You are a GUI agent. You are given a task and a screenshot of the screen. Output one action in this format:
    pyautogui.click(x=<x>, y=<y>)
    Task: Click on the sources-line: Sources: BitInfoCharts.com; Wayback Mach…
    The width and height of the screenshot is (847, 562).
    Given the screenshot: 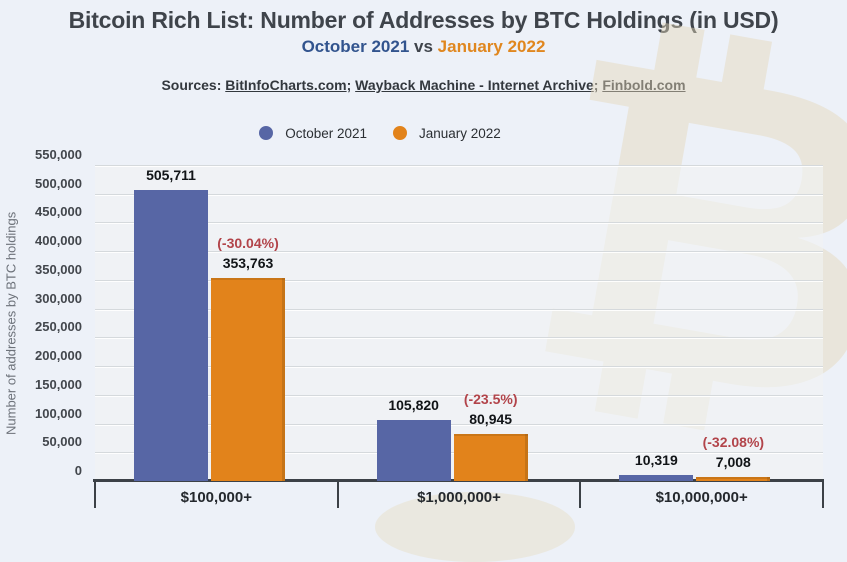 What is the action you would take?
    pyautogui.click(x=423, y=85)
    